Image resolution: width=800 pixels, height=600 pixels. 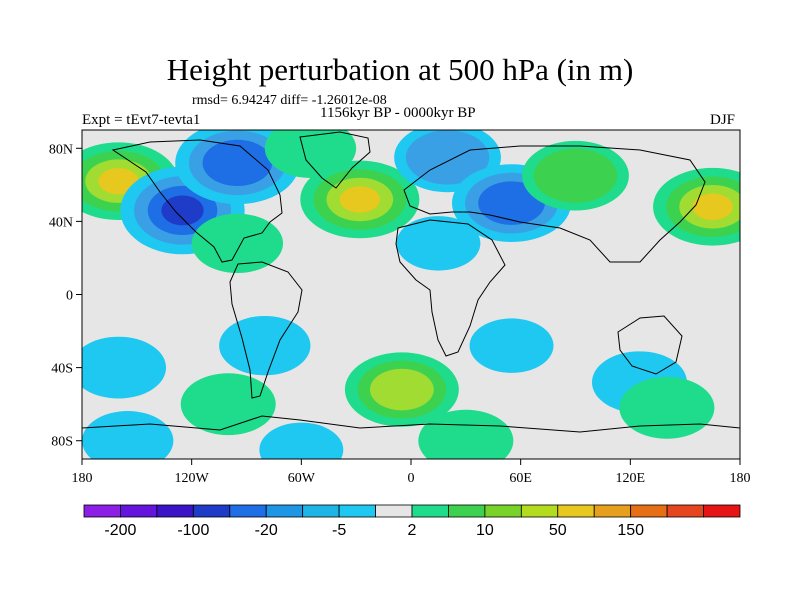 I want to click on colorbar-label: -5, so click(x=339, y=530).